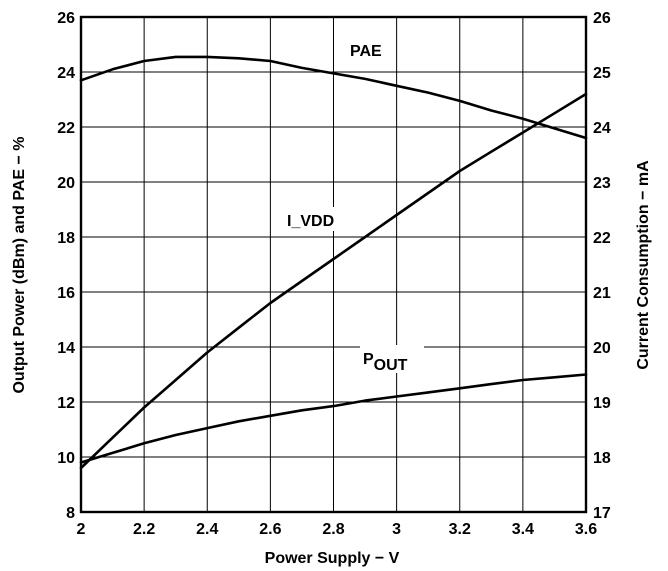 This screenshot has width=668, height=571. Describe the element at coordinates (66, 238) in the screenshot. I see `y-left-tick-label: 18` at that location.